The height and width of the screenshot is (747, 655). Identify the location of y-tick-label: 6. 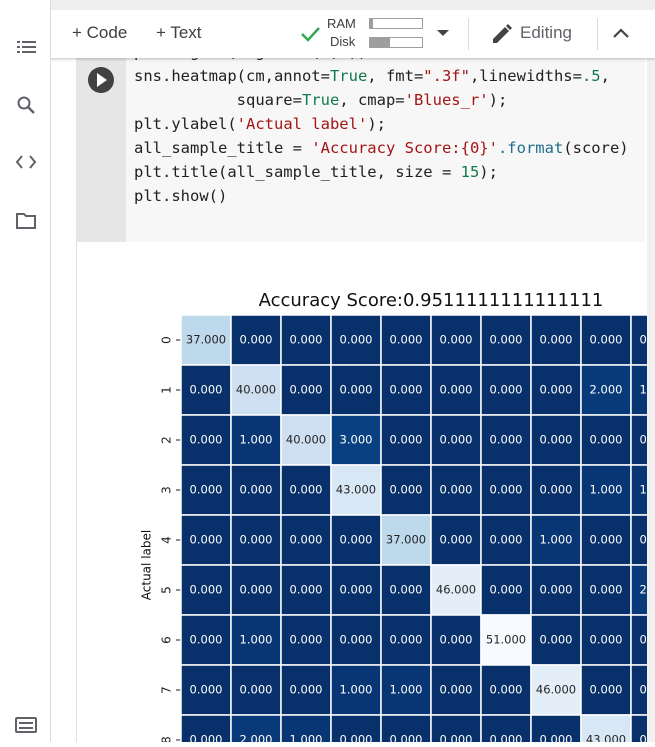
(167, 640).